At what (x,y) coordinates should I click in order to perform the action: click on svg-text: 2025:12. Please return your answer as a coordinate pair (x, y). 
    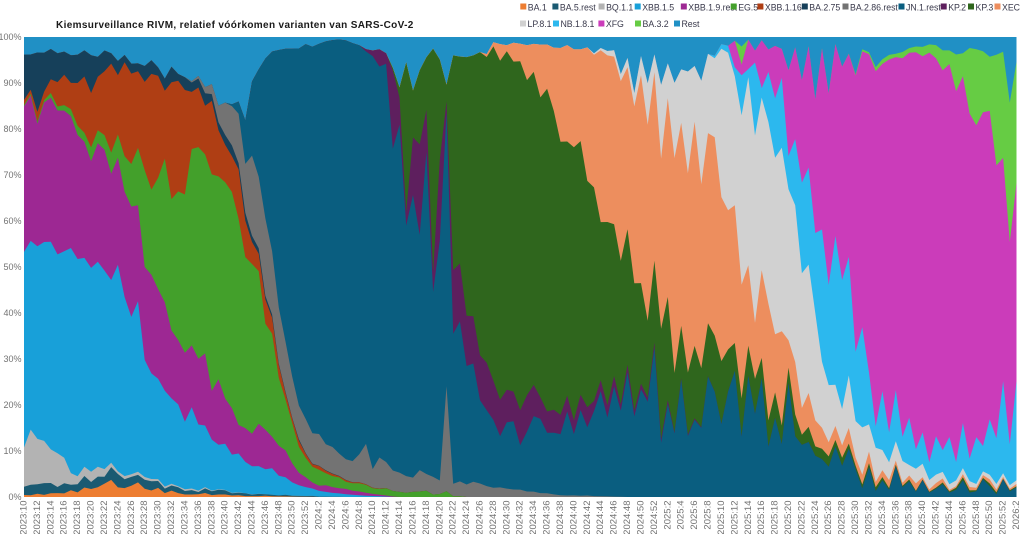
    Looking at the image, I should click on (734, 517).